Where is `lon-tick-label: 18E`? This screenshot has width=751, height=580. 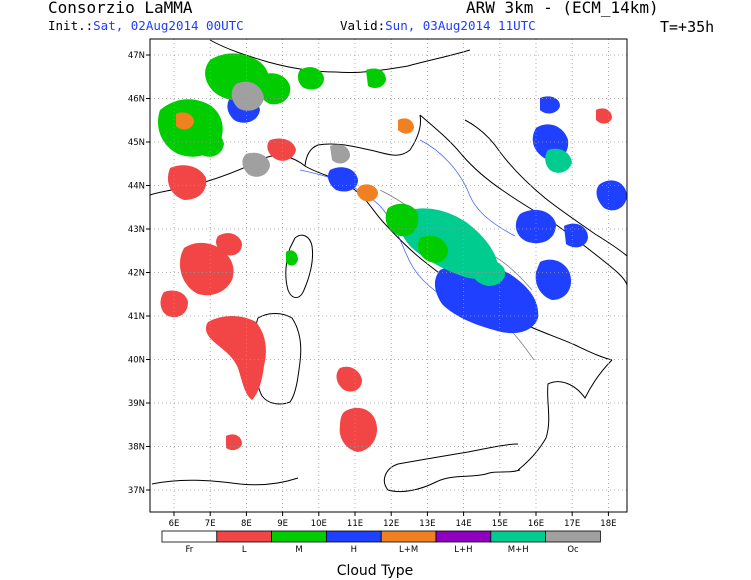 lon-tick-label: 18E is located at coordinates (608, 524).